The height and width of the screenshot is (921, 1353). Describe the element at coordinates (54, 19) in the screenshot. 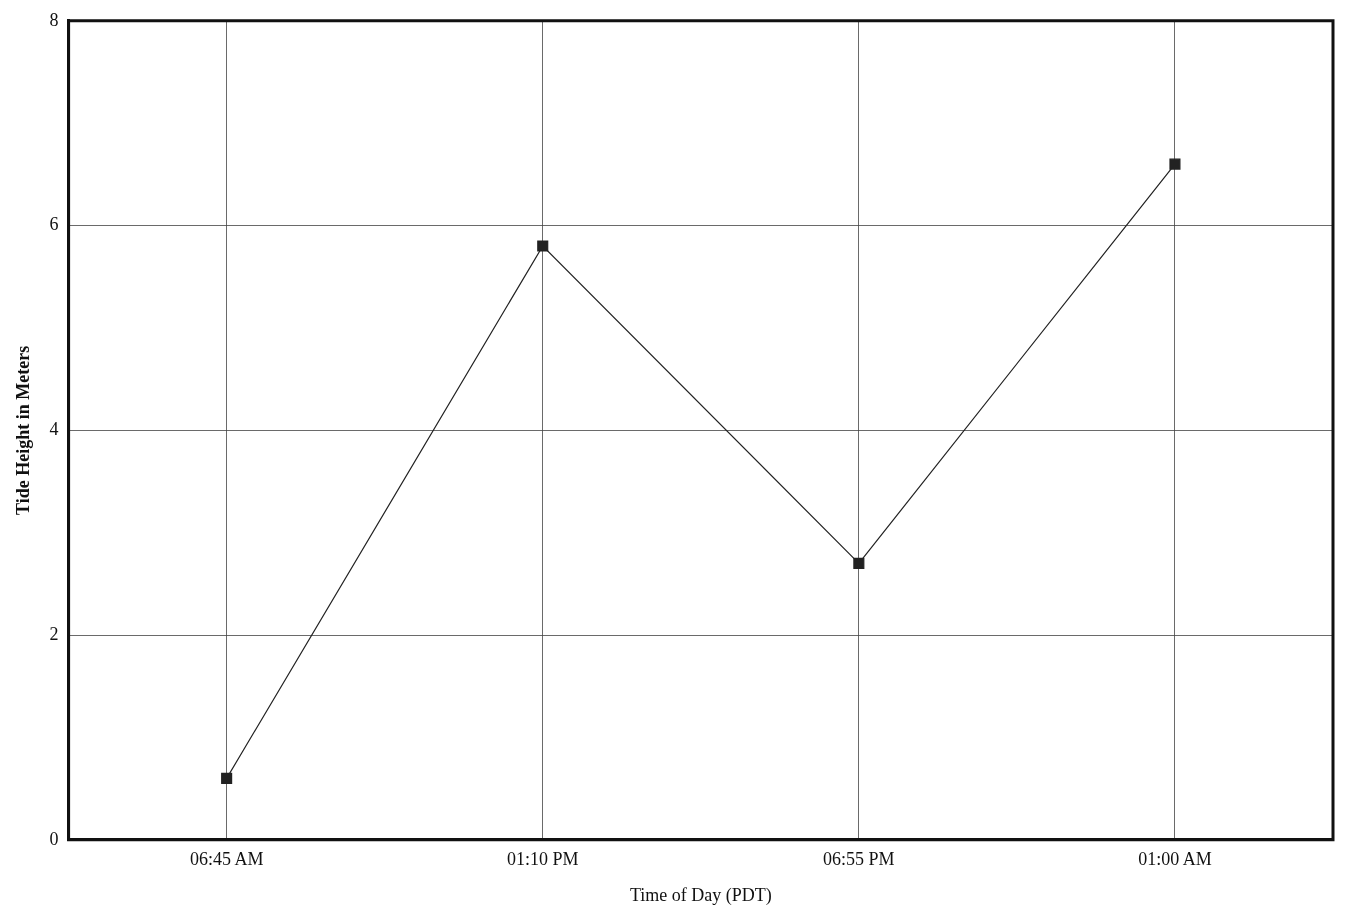

I see `y-tick-label: 8` at that location.